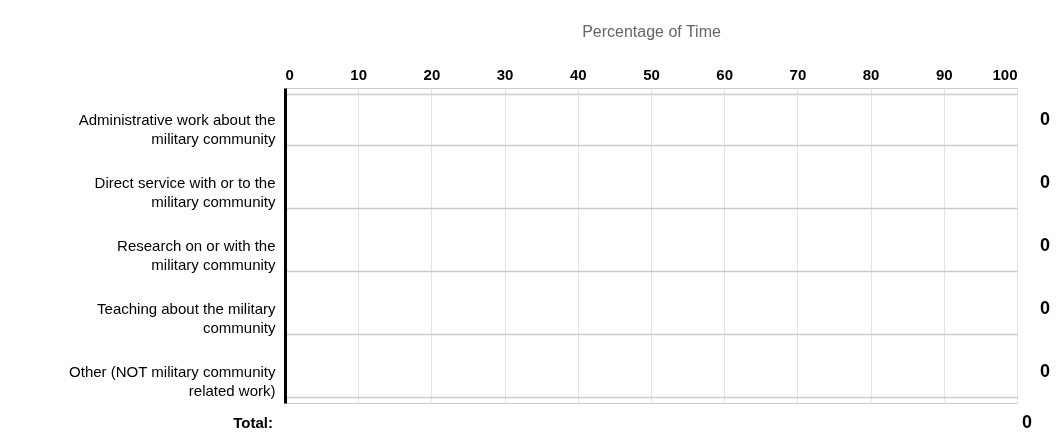 The image size is (1057, 436). Describe the element at coordinates (359, 74) in the screenshot. I see `x-tick-label: 10` at that location.